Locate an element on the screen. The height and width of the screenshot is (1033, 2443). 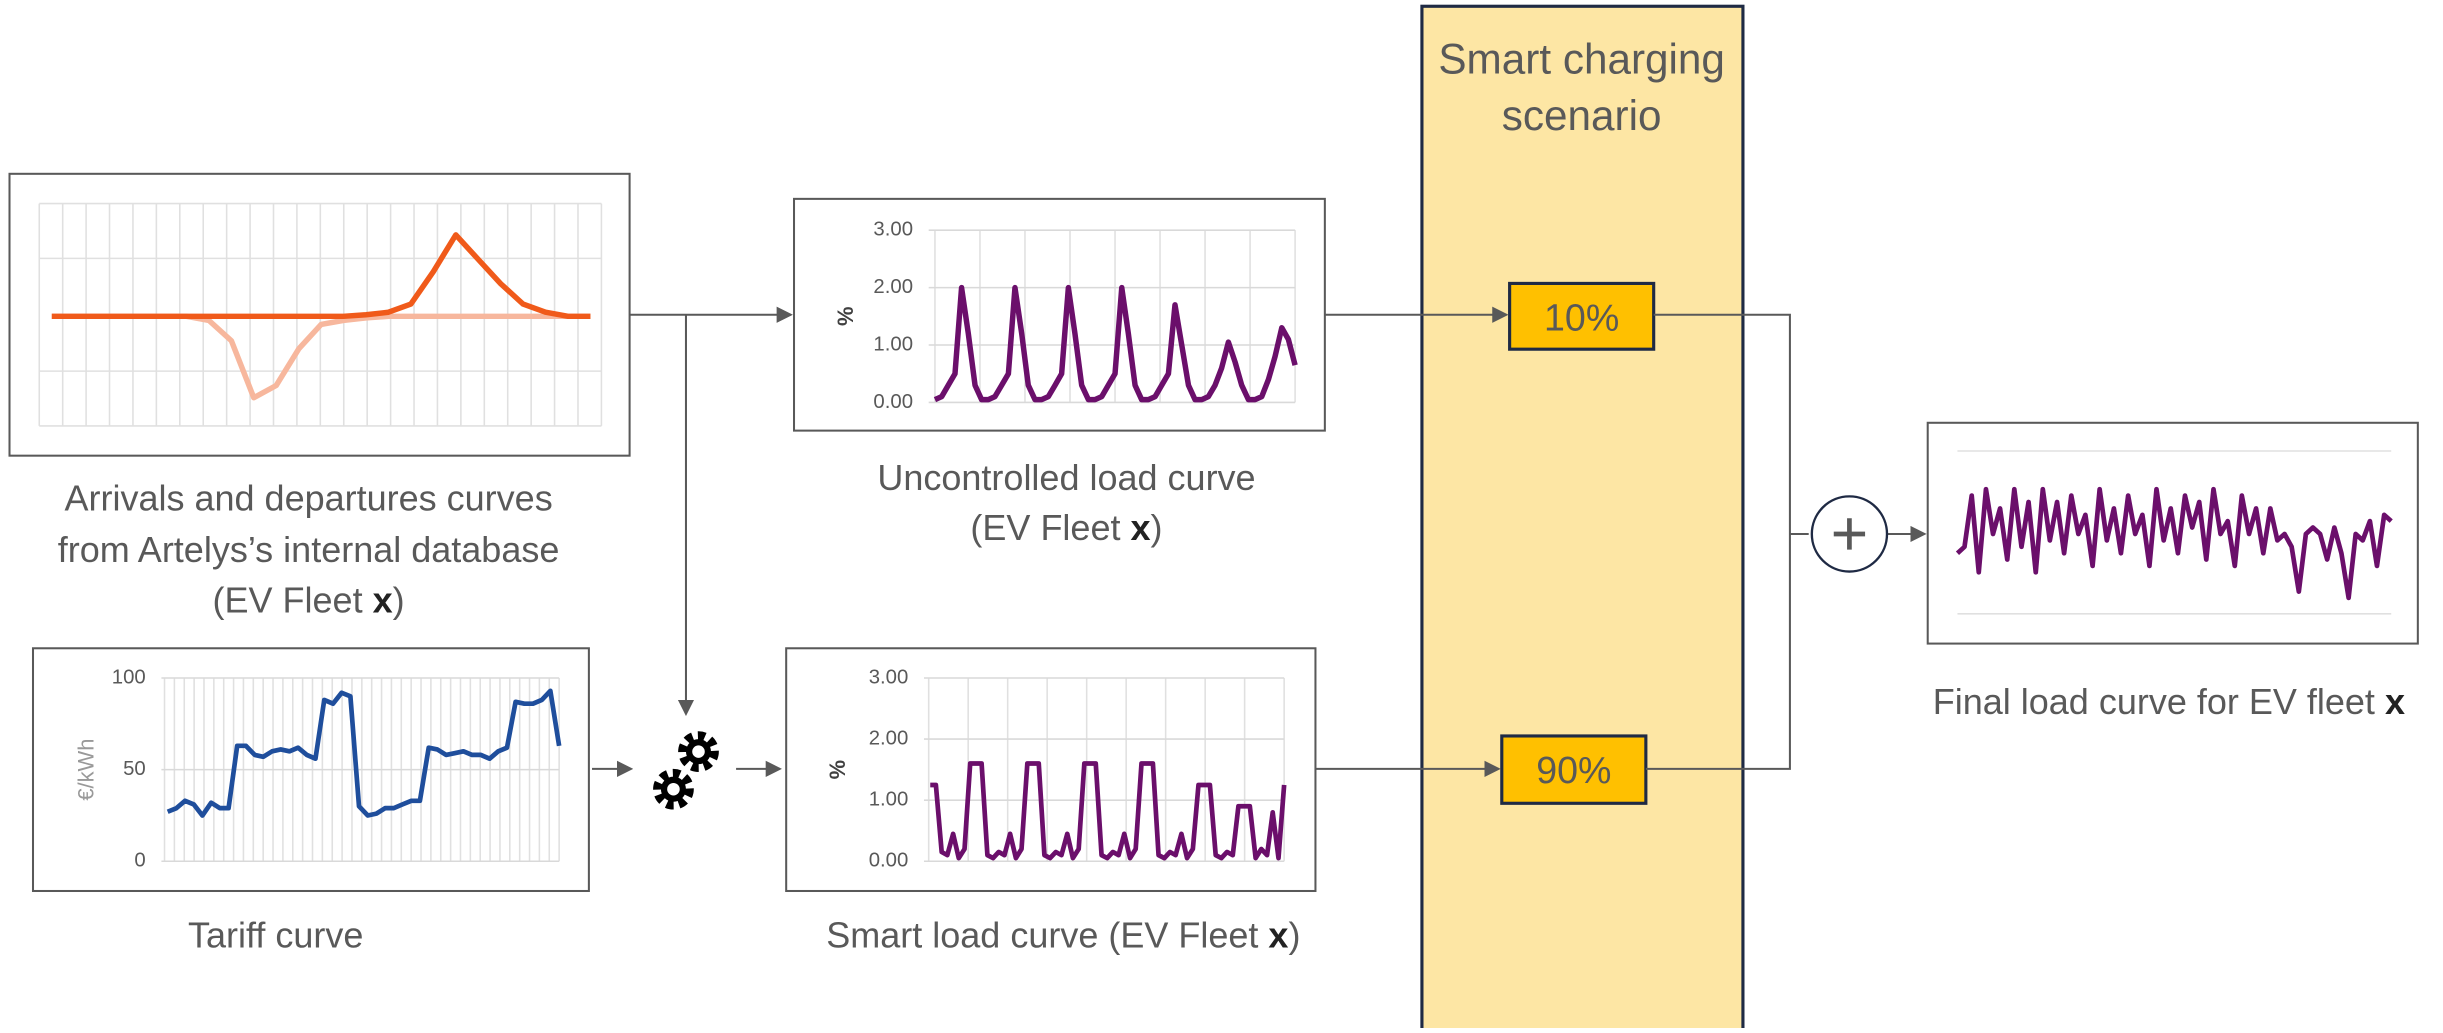
share-box is located at coordinates (1582, 316).